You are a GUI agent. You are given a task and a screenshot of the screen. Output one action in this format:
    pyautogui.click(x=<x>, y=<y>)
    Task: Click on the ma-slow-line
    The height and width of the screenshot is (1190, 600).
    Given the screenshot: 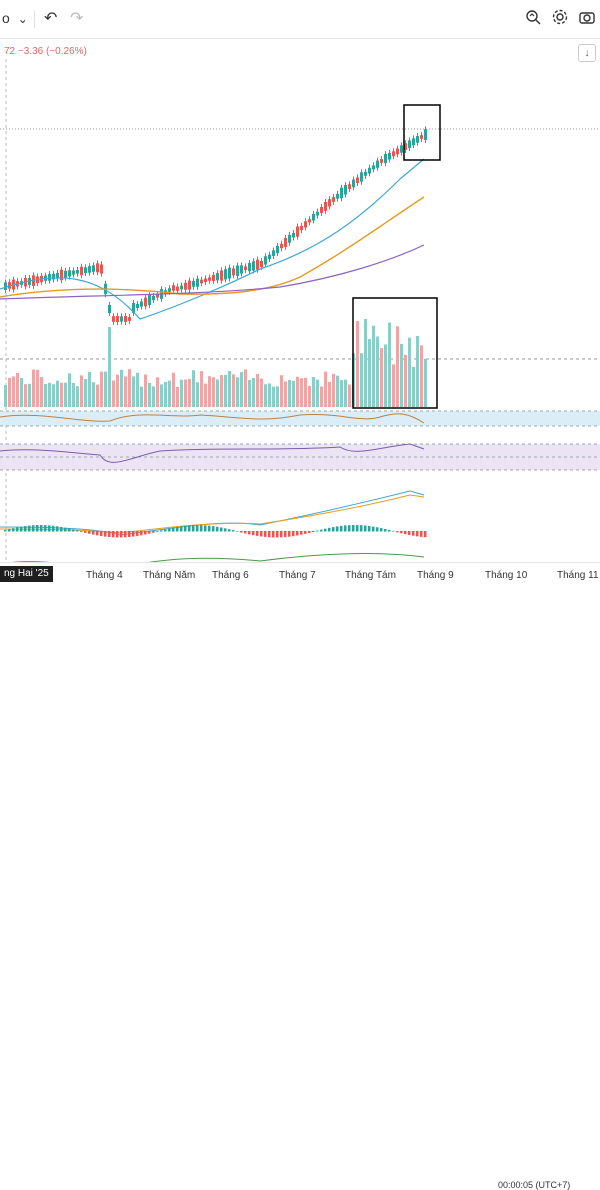 What is the action you would take?
    pyautogui.click(x=212, y=272)
    